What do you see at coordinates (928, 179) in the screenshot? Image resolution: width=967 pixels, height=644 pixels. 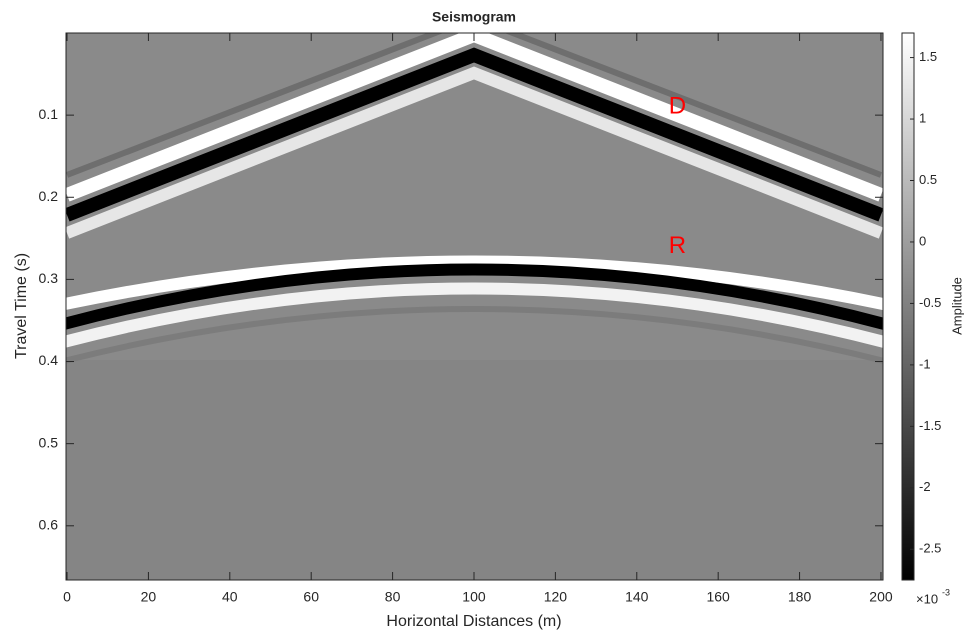 I see `colorbar-tick-label: 0.5` at bounding box center [928, 179].